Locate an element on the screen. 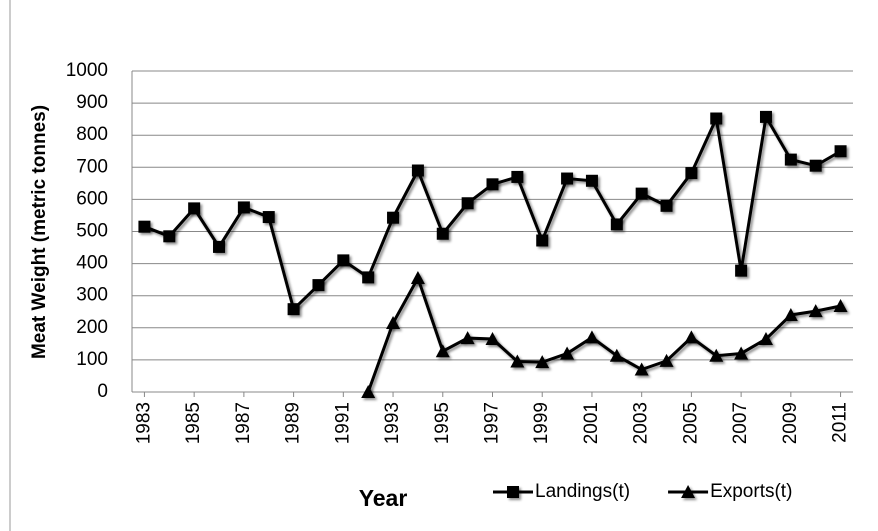  y-axis-label: Meat Weight (metric tonnes) is located at coordinates (39, 232).